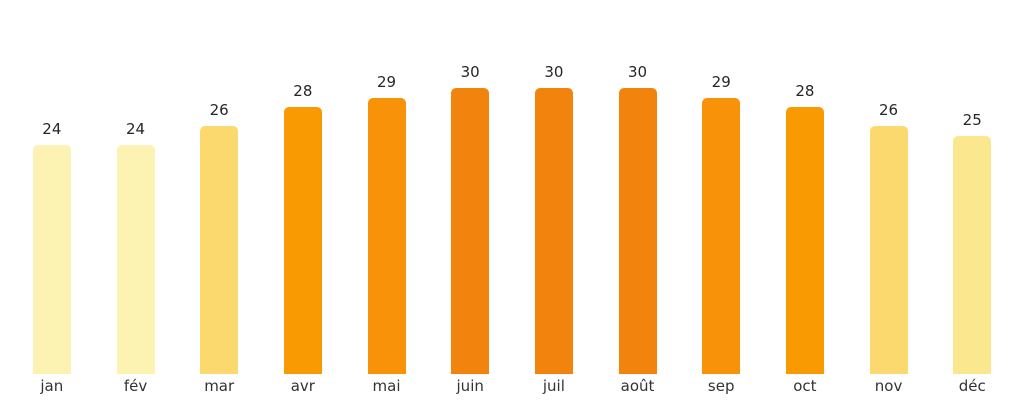 This screenshot has height=404, width=1024. What do you see at coordinates (302, 386) in the screenshot?
I see `x-axis-label: avr` at bounding box center [302, 386].